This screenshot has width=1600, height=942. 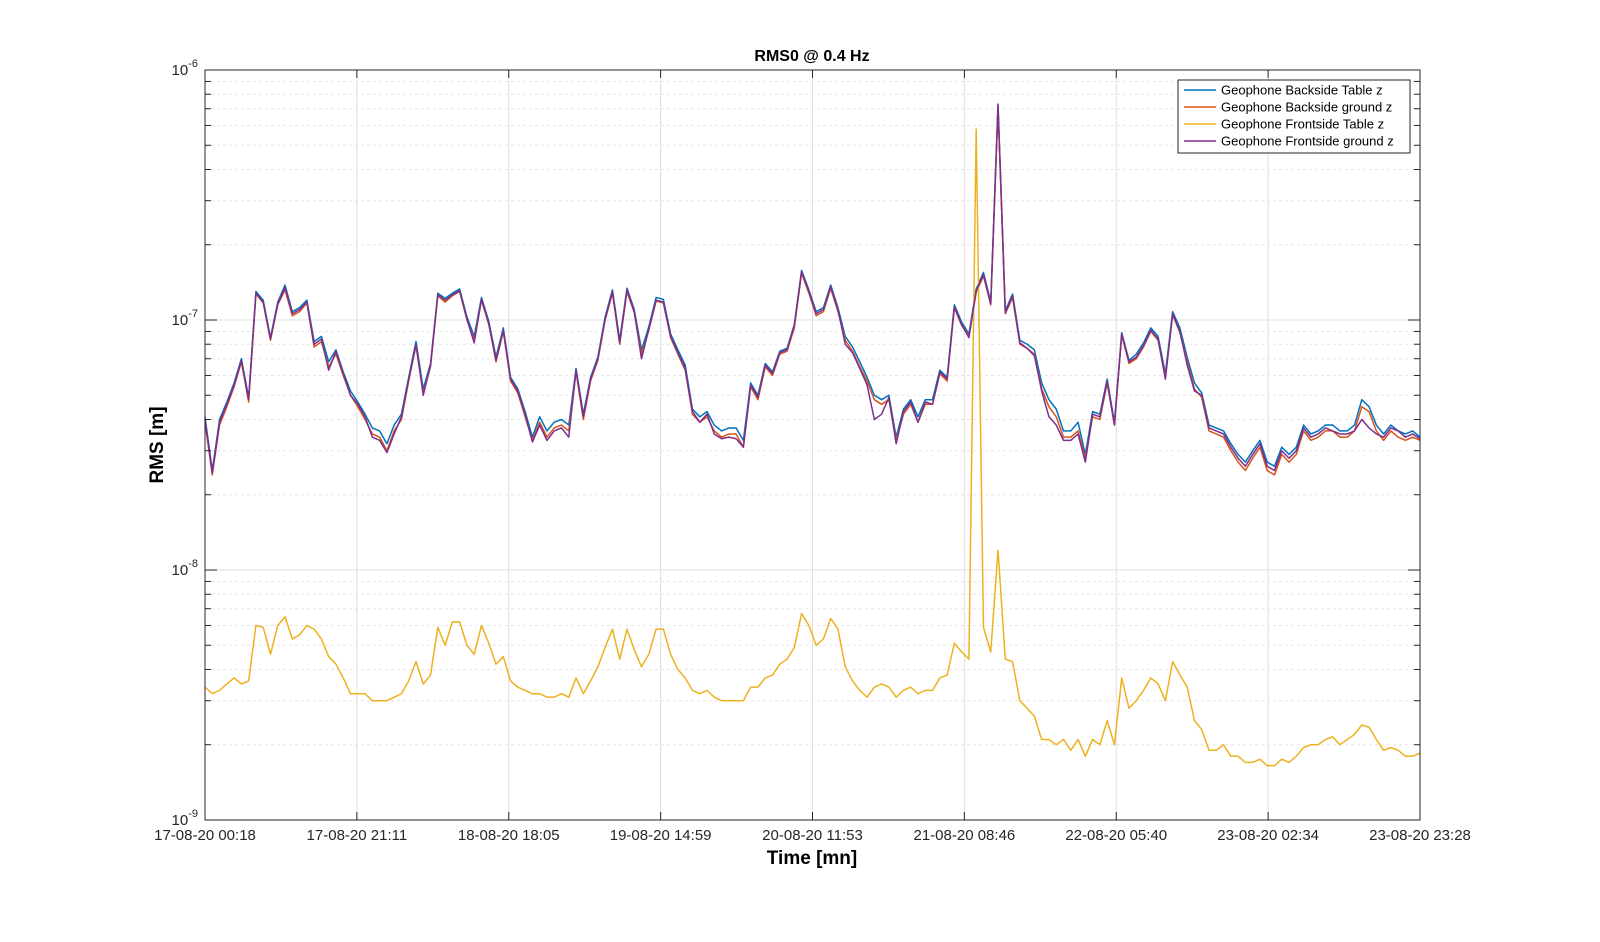 What do you see at coordinates (509, 835) in the screenshot?
I see `x-tick-label: 18-08-20 18:05` at bounding box center [509, 835].